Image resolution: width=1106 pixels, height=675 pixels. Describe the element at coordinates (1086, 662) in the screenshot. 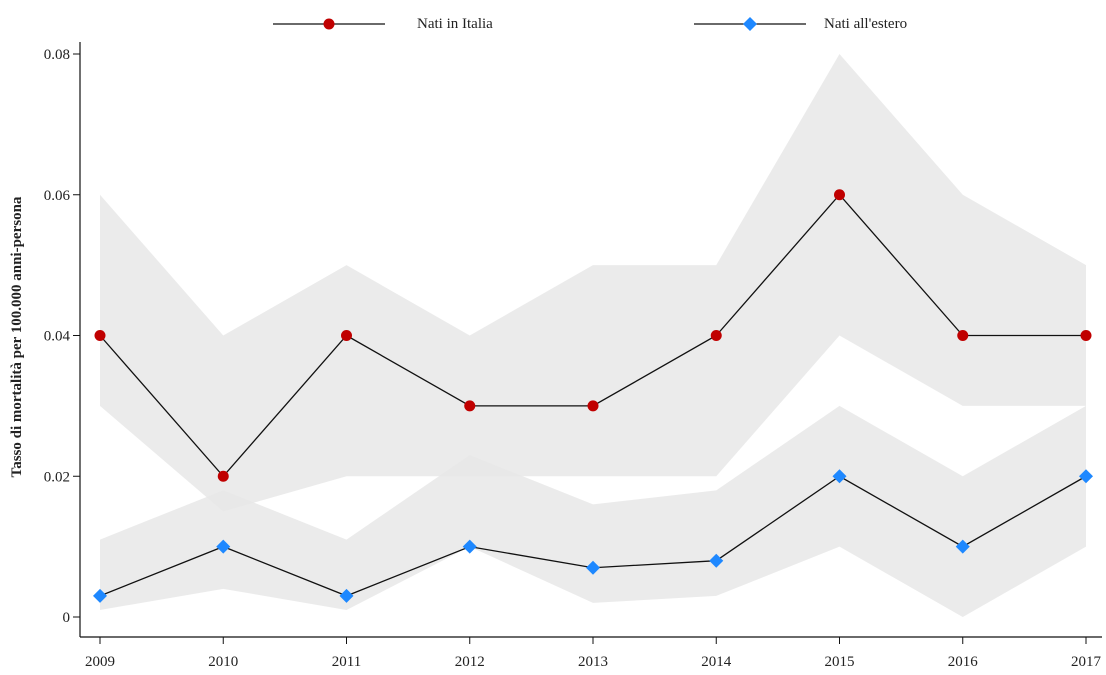

I see `x-tick-label: 2017` at that location.